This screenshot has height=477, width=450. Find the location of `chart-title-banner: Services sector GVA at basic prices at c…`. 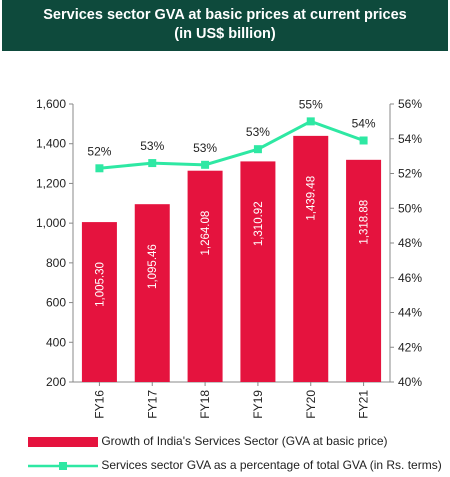

chart-title-banner: Services sector GVA at basic prices at c… is located at coordinates (225, 25).